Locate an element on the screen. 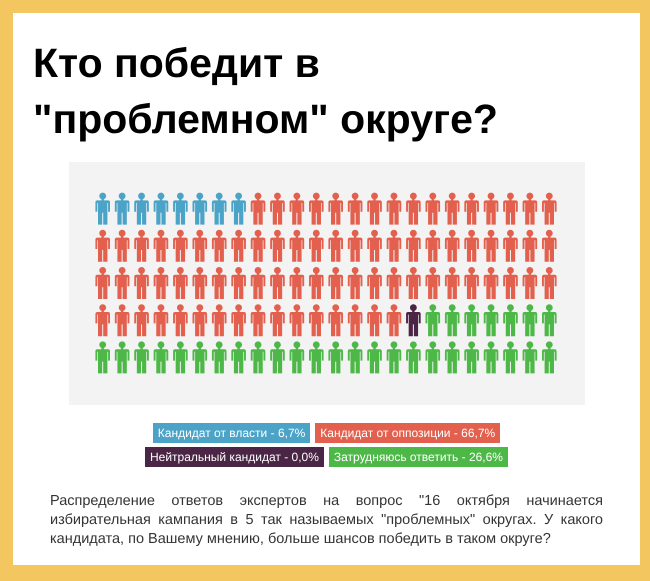 The height and width of the screenshot is (581, 650). data-label: 26,6% is located at coordinates (485, 457).